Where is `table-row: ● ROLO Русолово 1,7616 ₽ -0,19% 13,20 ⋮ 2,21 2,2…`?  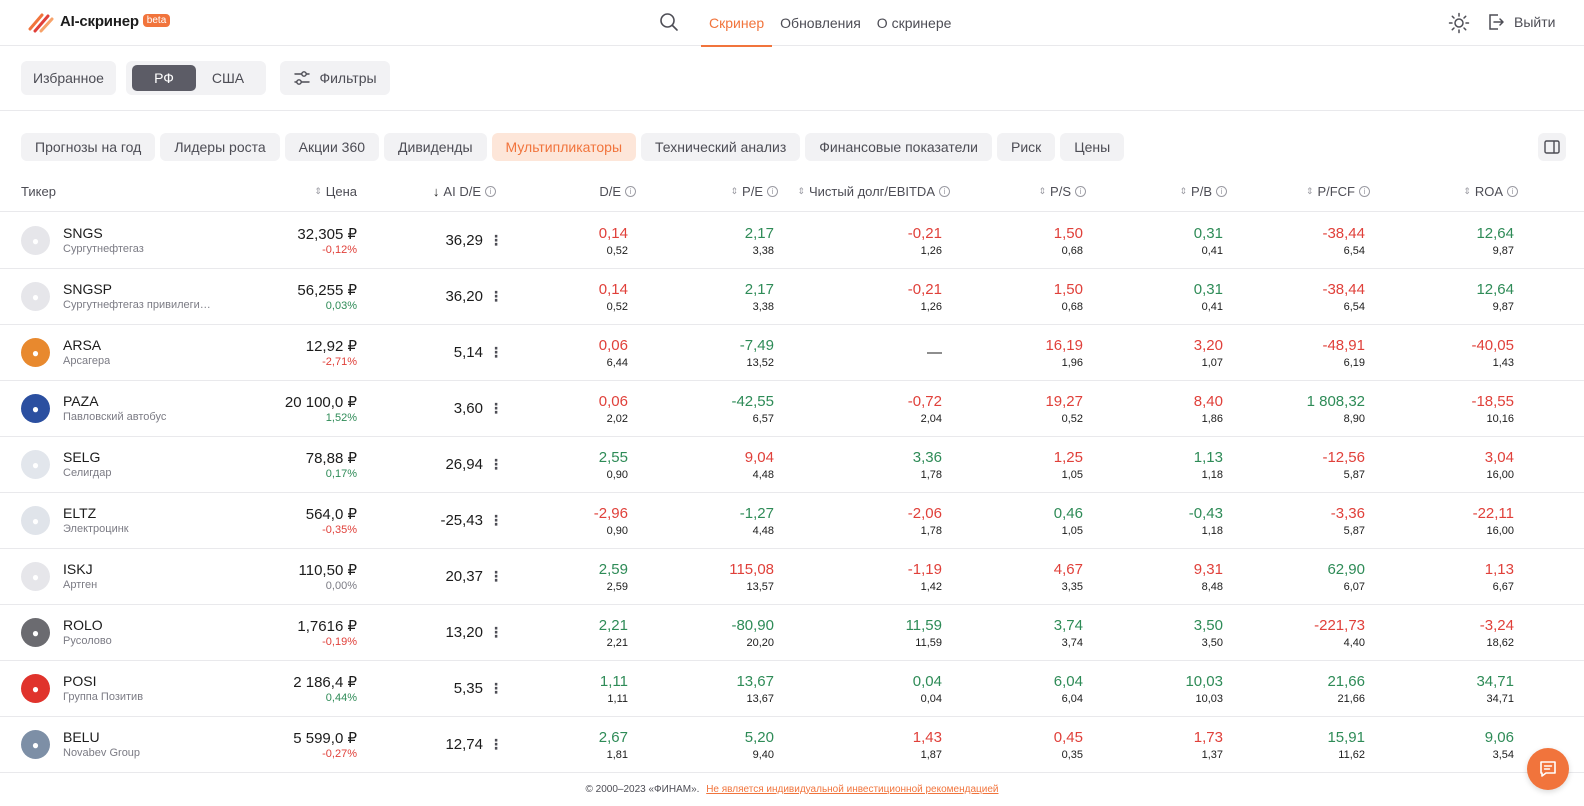 table-row: ● ROLO Русолово 1,7616 ₽ -0,19% 13,20 ⋮ 2,21 2,2… is located at coordinates (792, 632).